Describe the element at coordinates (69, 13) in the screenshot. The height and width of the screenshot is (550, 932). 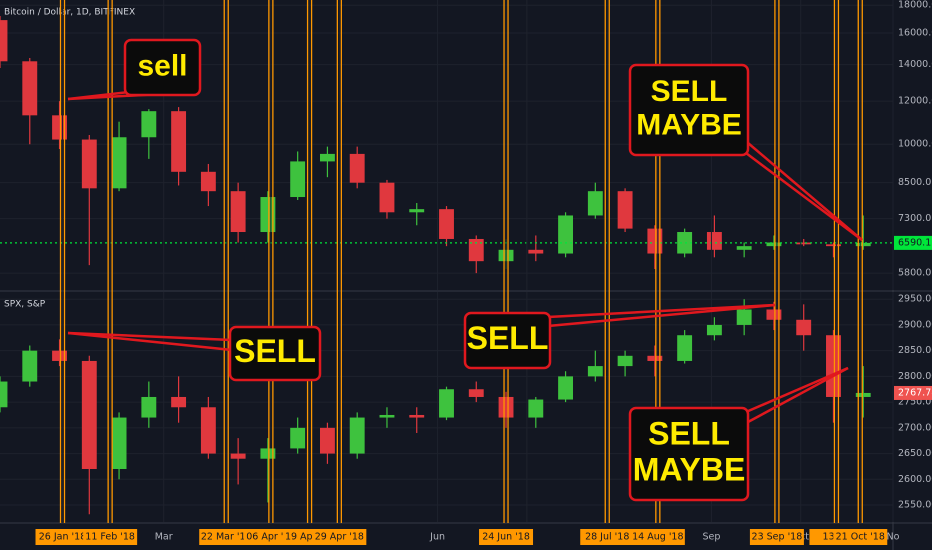
I see `pane-title: Bitcoin / Dollar, 1D, BITFINEX` at that location.